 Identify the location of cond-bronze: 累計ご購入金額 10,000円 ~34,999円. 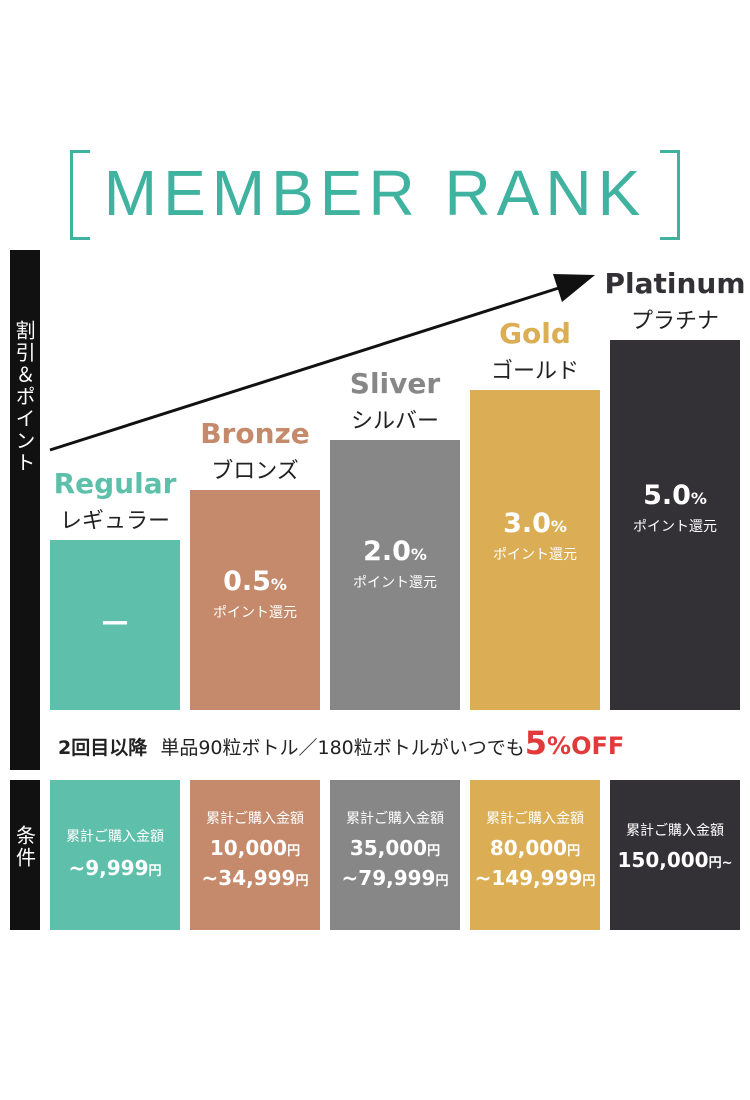
(255, 855).